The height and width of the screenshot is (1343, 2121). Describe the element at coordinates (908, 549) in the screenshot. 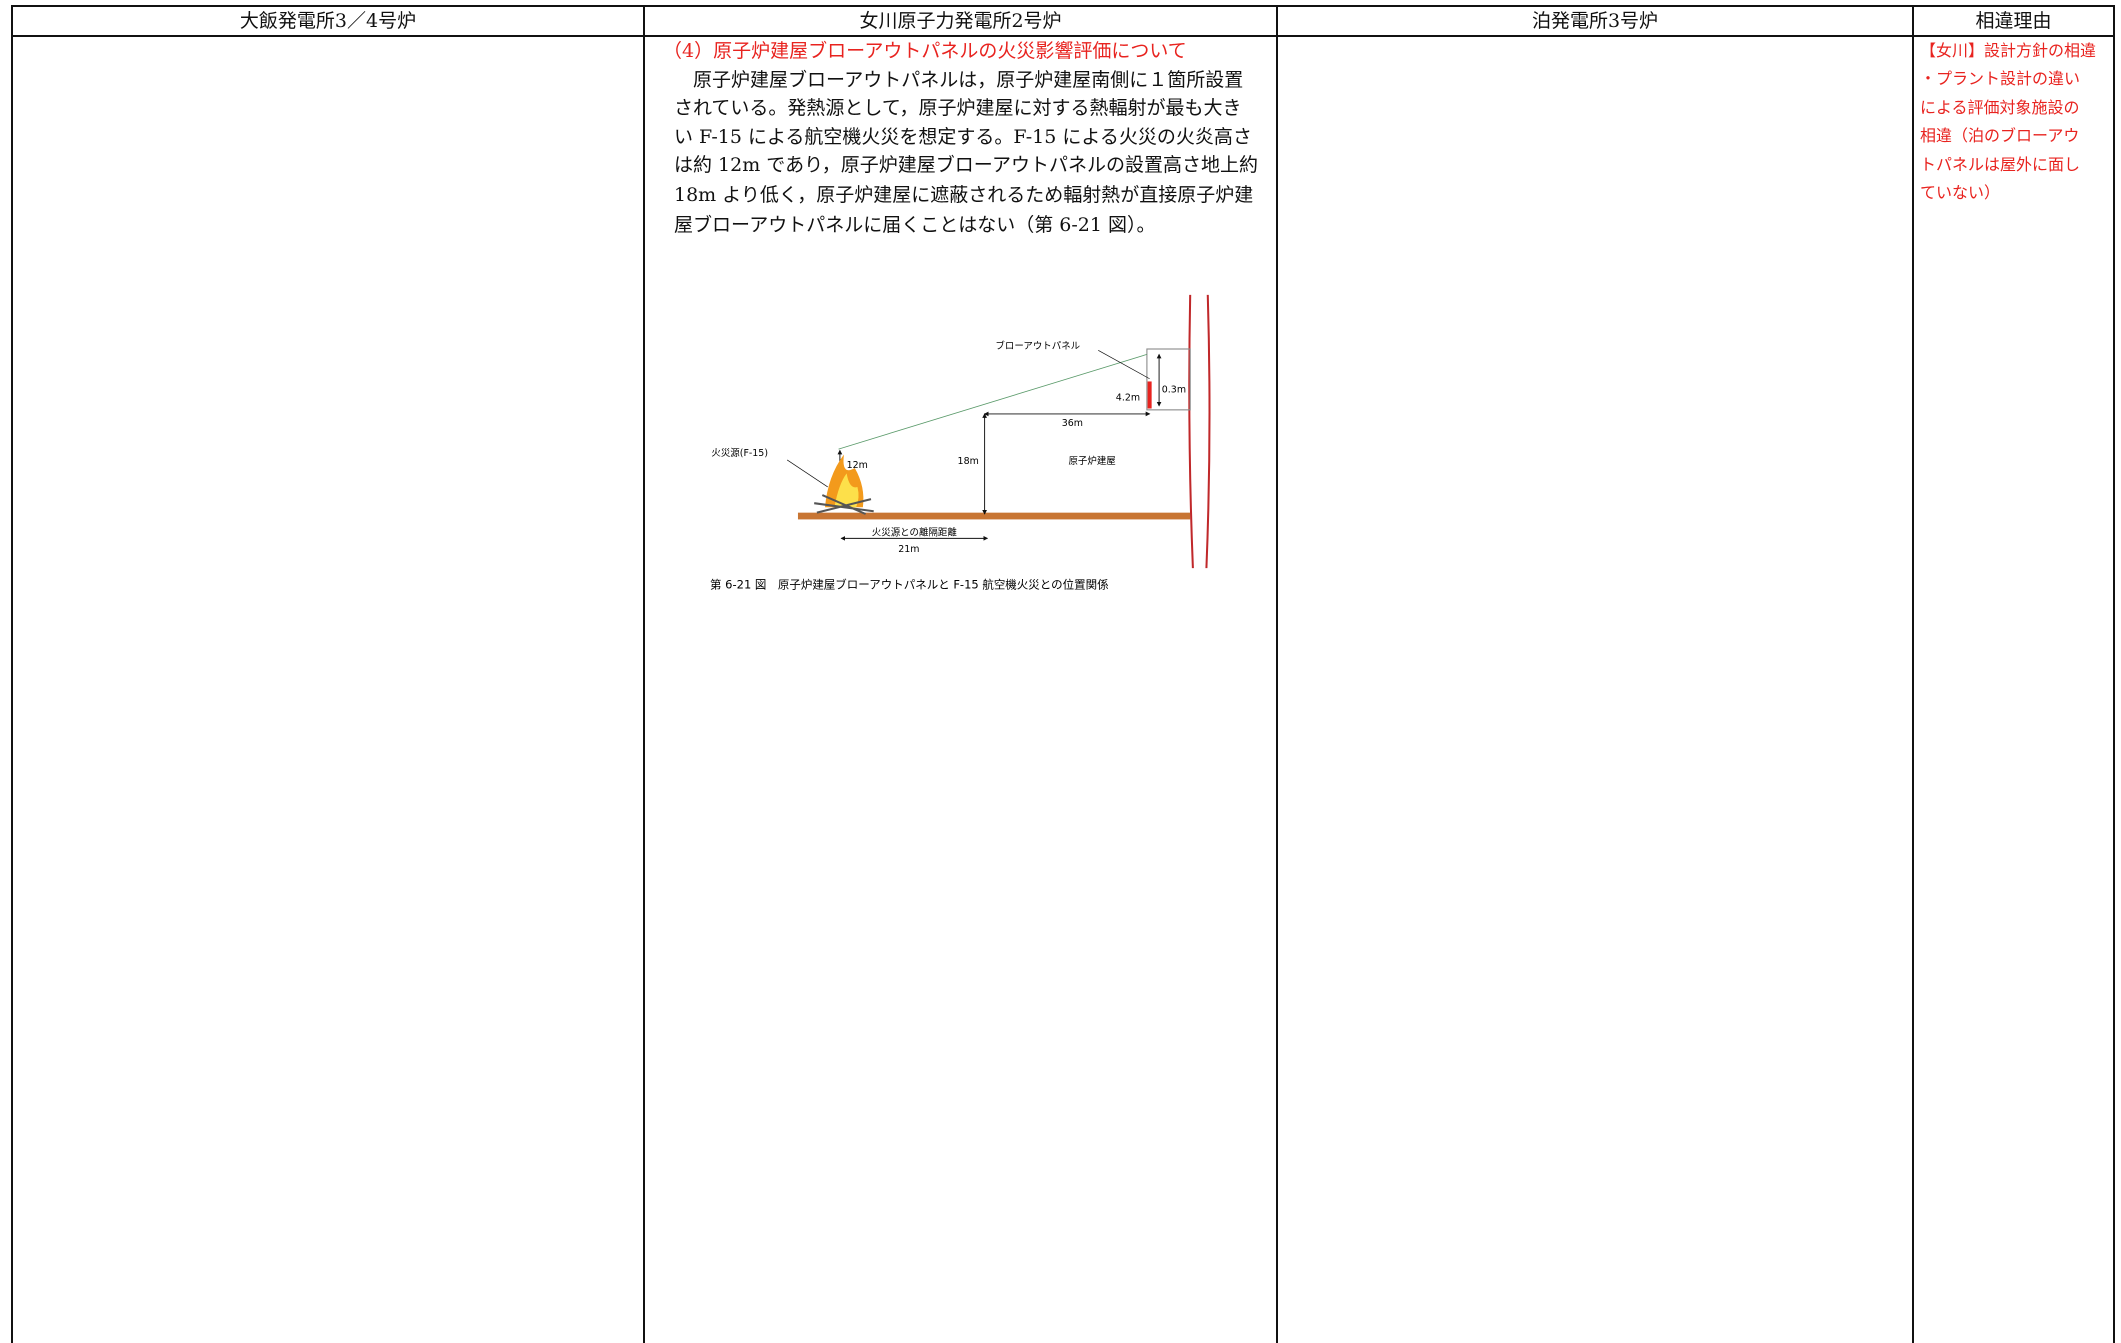

I see `figure-label: 21m` at that location.